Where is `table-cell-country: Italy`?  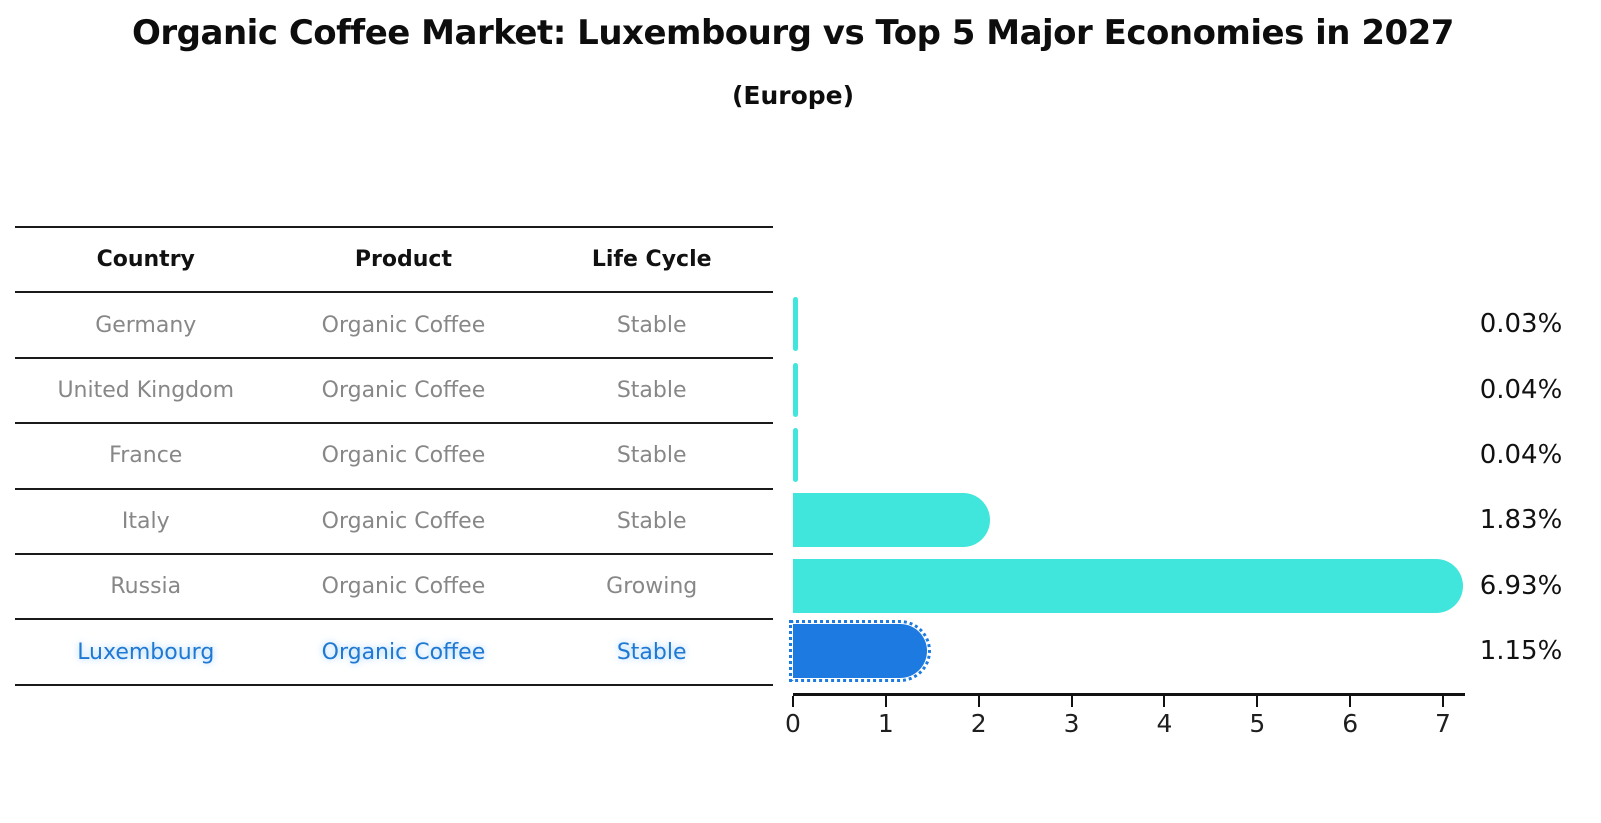 table-cell-country: Italy is located at coordinates (145, 521).